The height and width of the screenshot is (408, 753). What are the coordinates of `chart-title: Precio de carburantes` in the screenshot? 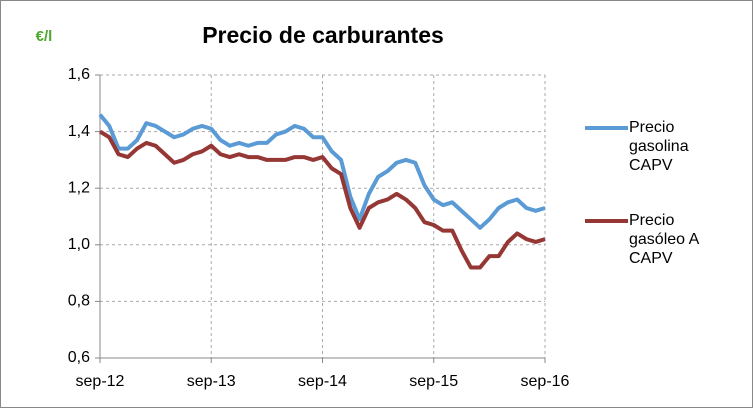 It's located at (323, 35).